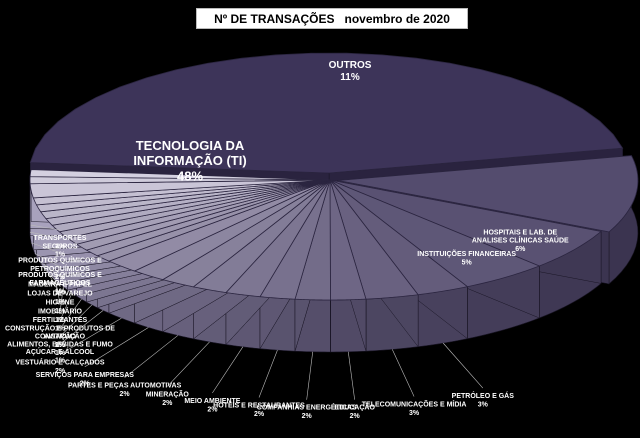 This screenshot has width=640, height=438. I want to click on label-construcao-e-produtos-de-construcao: CONSTRUÇÃO E PRODUTOS DE CONSTRUÇÃO 1%, so click(60, 336).